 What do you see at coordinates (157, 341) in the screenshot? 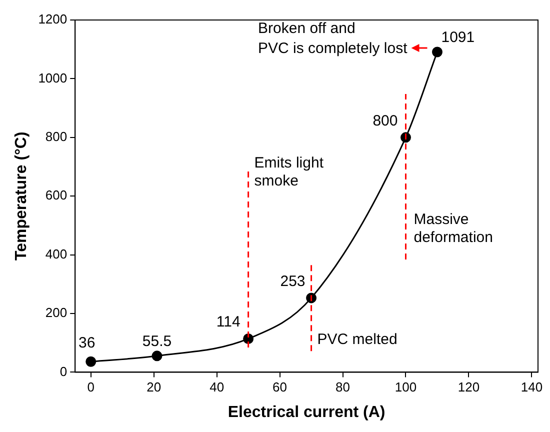
I see `data-label: 55.5` at bounding box center [157, 341].